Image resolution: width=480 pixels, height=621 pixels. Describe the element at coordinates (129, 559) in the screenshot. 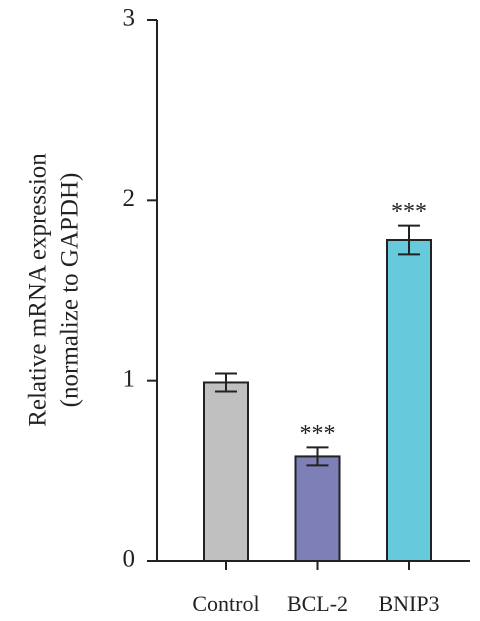

I see `y-tick-label: 0` at that location.